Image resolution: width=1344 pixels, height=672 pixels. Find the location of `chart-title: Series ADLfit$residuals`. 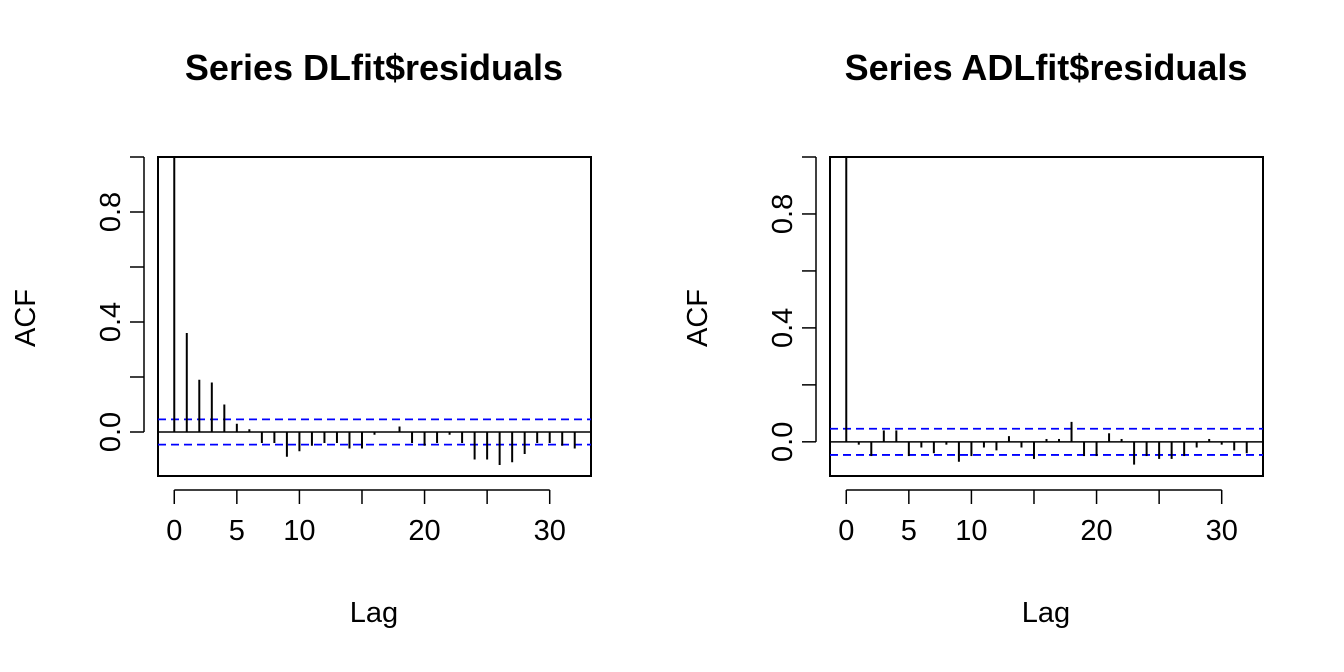

chart-title: Series ADLfit$residuals is located at coordinates (1046, 67).